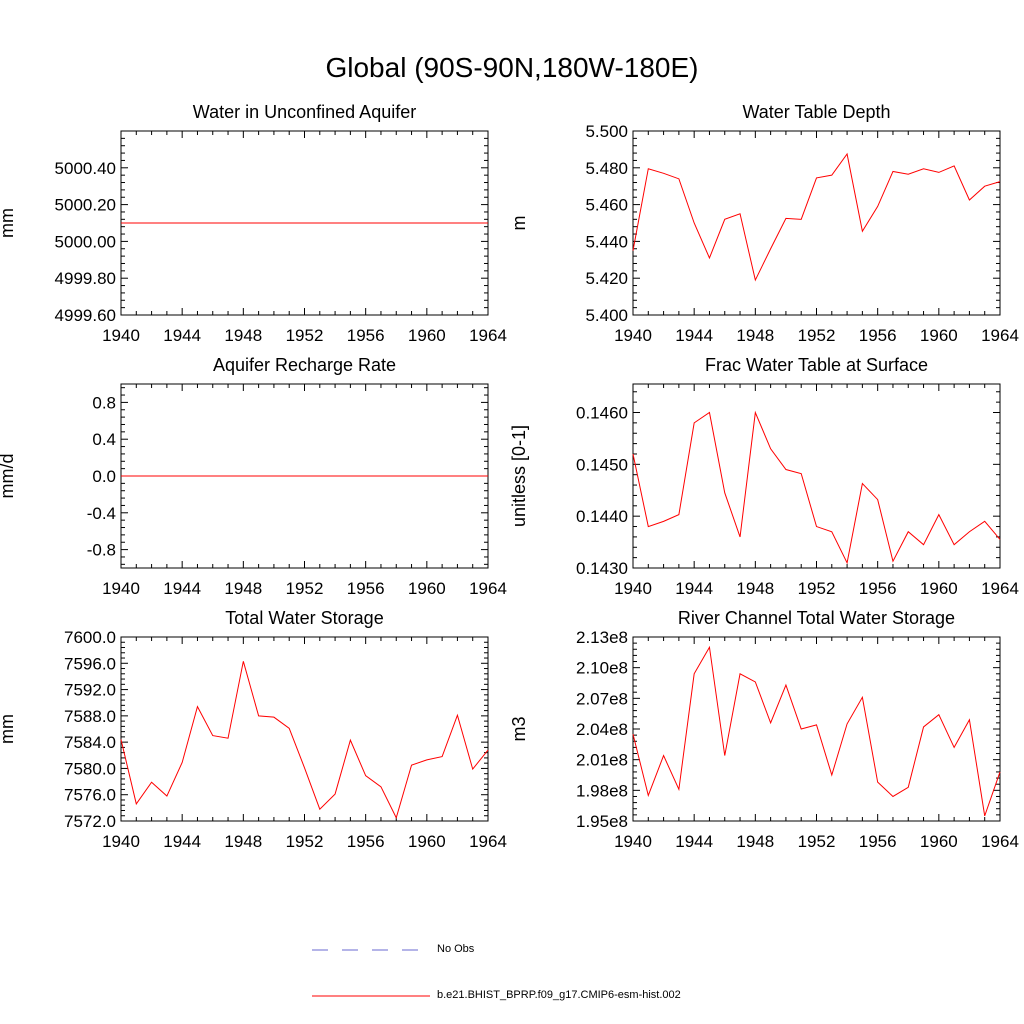 This screenshot has height=1024, width=1024. Describe the element at coordinates (243, 588) in the screenshot. I see `panel-3-xtick-label: 1948` at that location.